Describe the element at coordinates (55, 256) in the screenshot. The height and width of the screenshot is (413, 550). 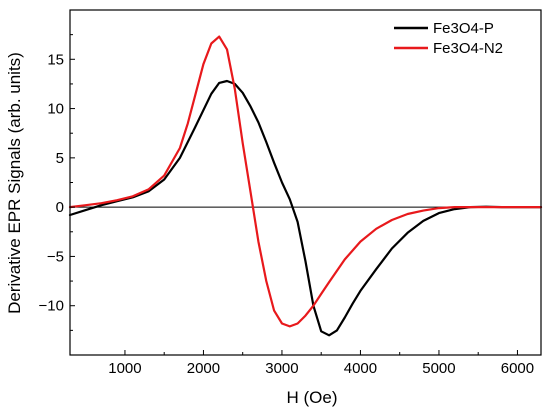
I see `y-tick-label: −5` at that location.